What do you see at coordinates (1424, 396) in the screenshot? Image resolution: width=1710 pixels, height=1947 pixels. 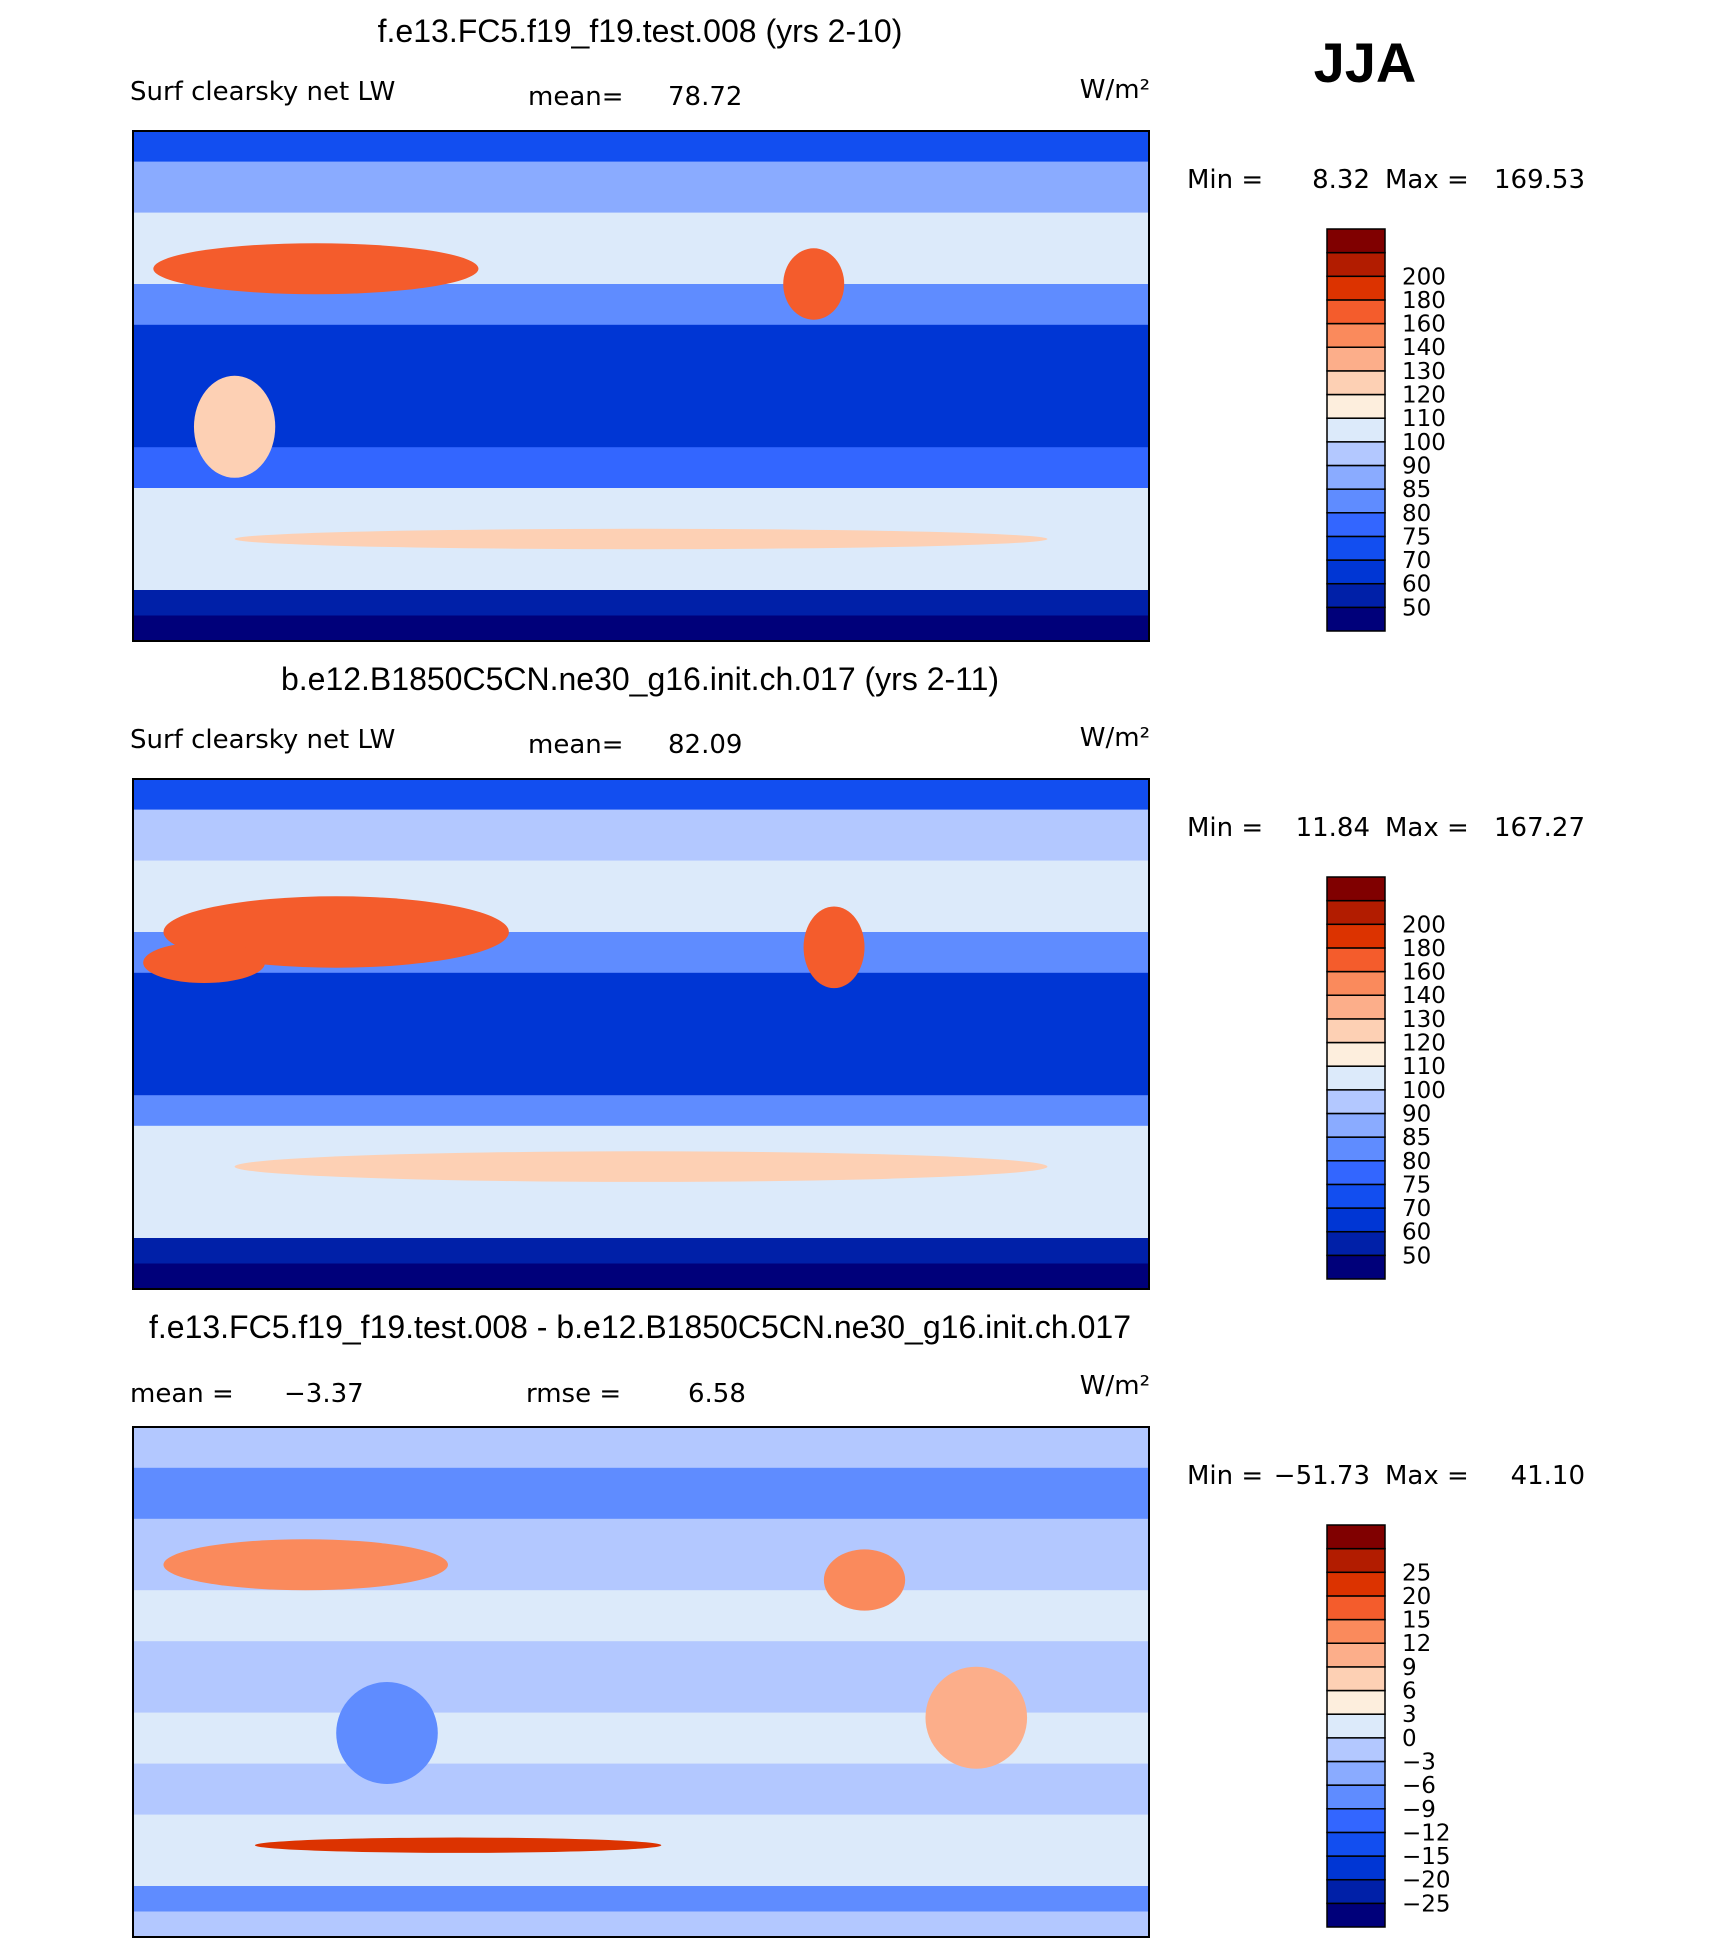 I see `colorbar-label: 120` at bounding box center [1424, 396].